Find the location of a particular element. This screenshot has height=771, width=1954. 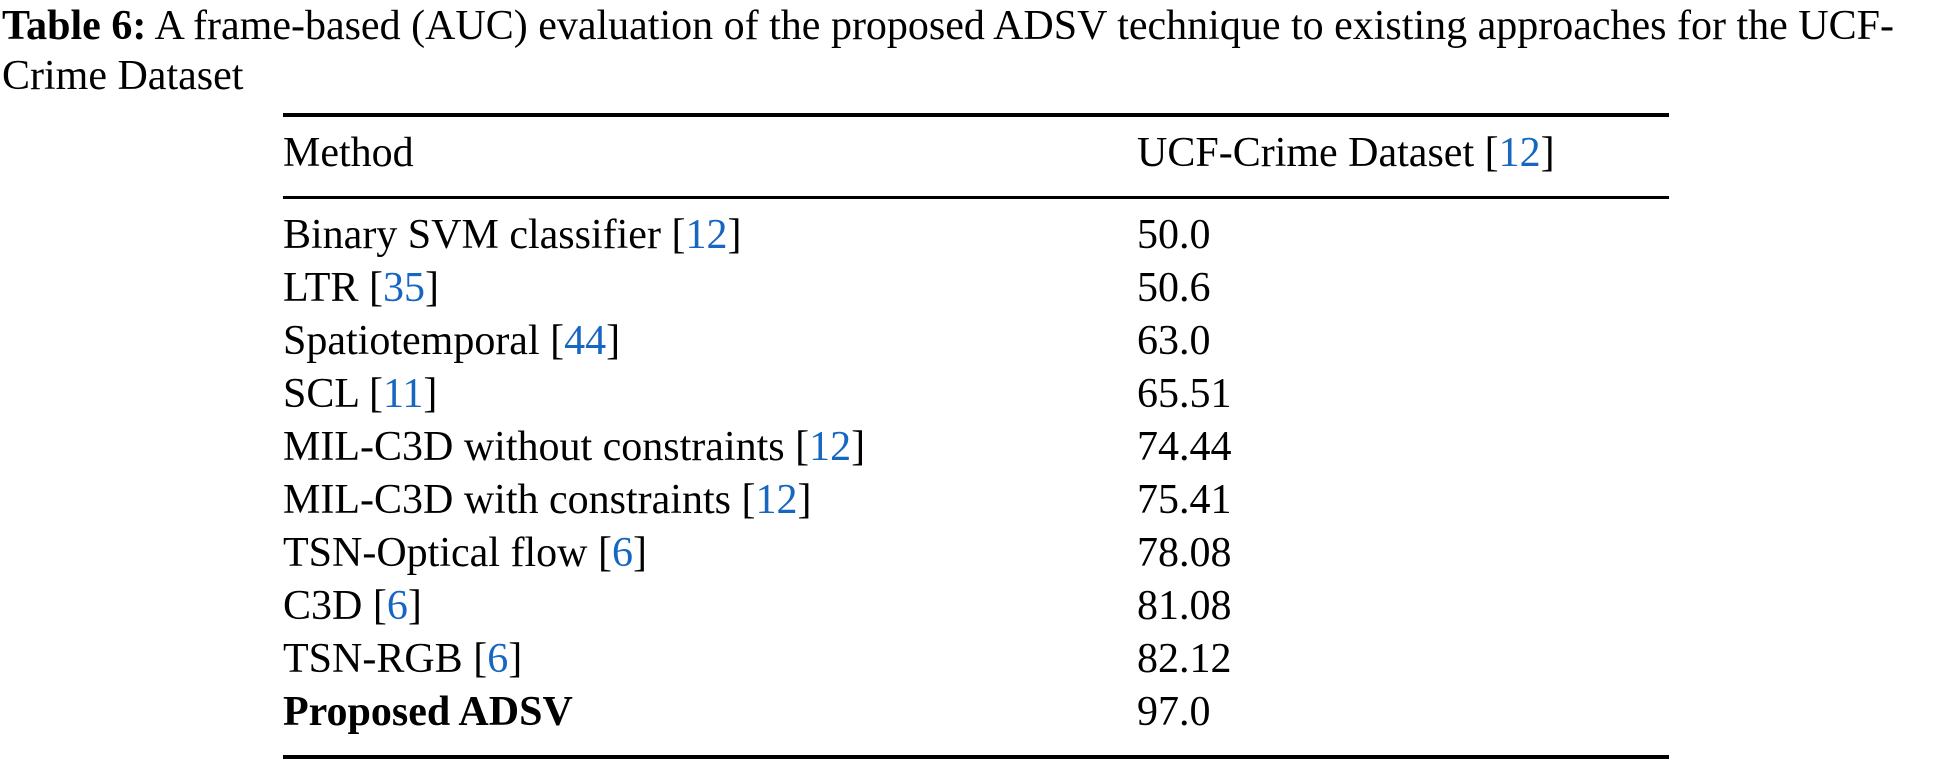

method-column-header: Method is located at coordinates (710, 157).